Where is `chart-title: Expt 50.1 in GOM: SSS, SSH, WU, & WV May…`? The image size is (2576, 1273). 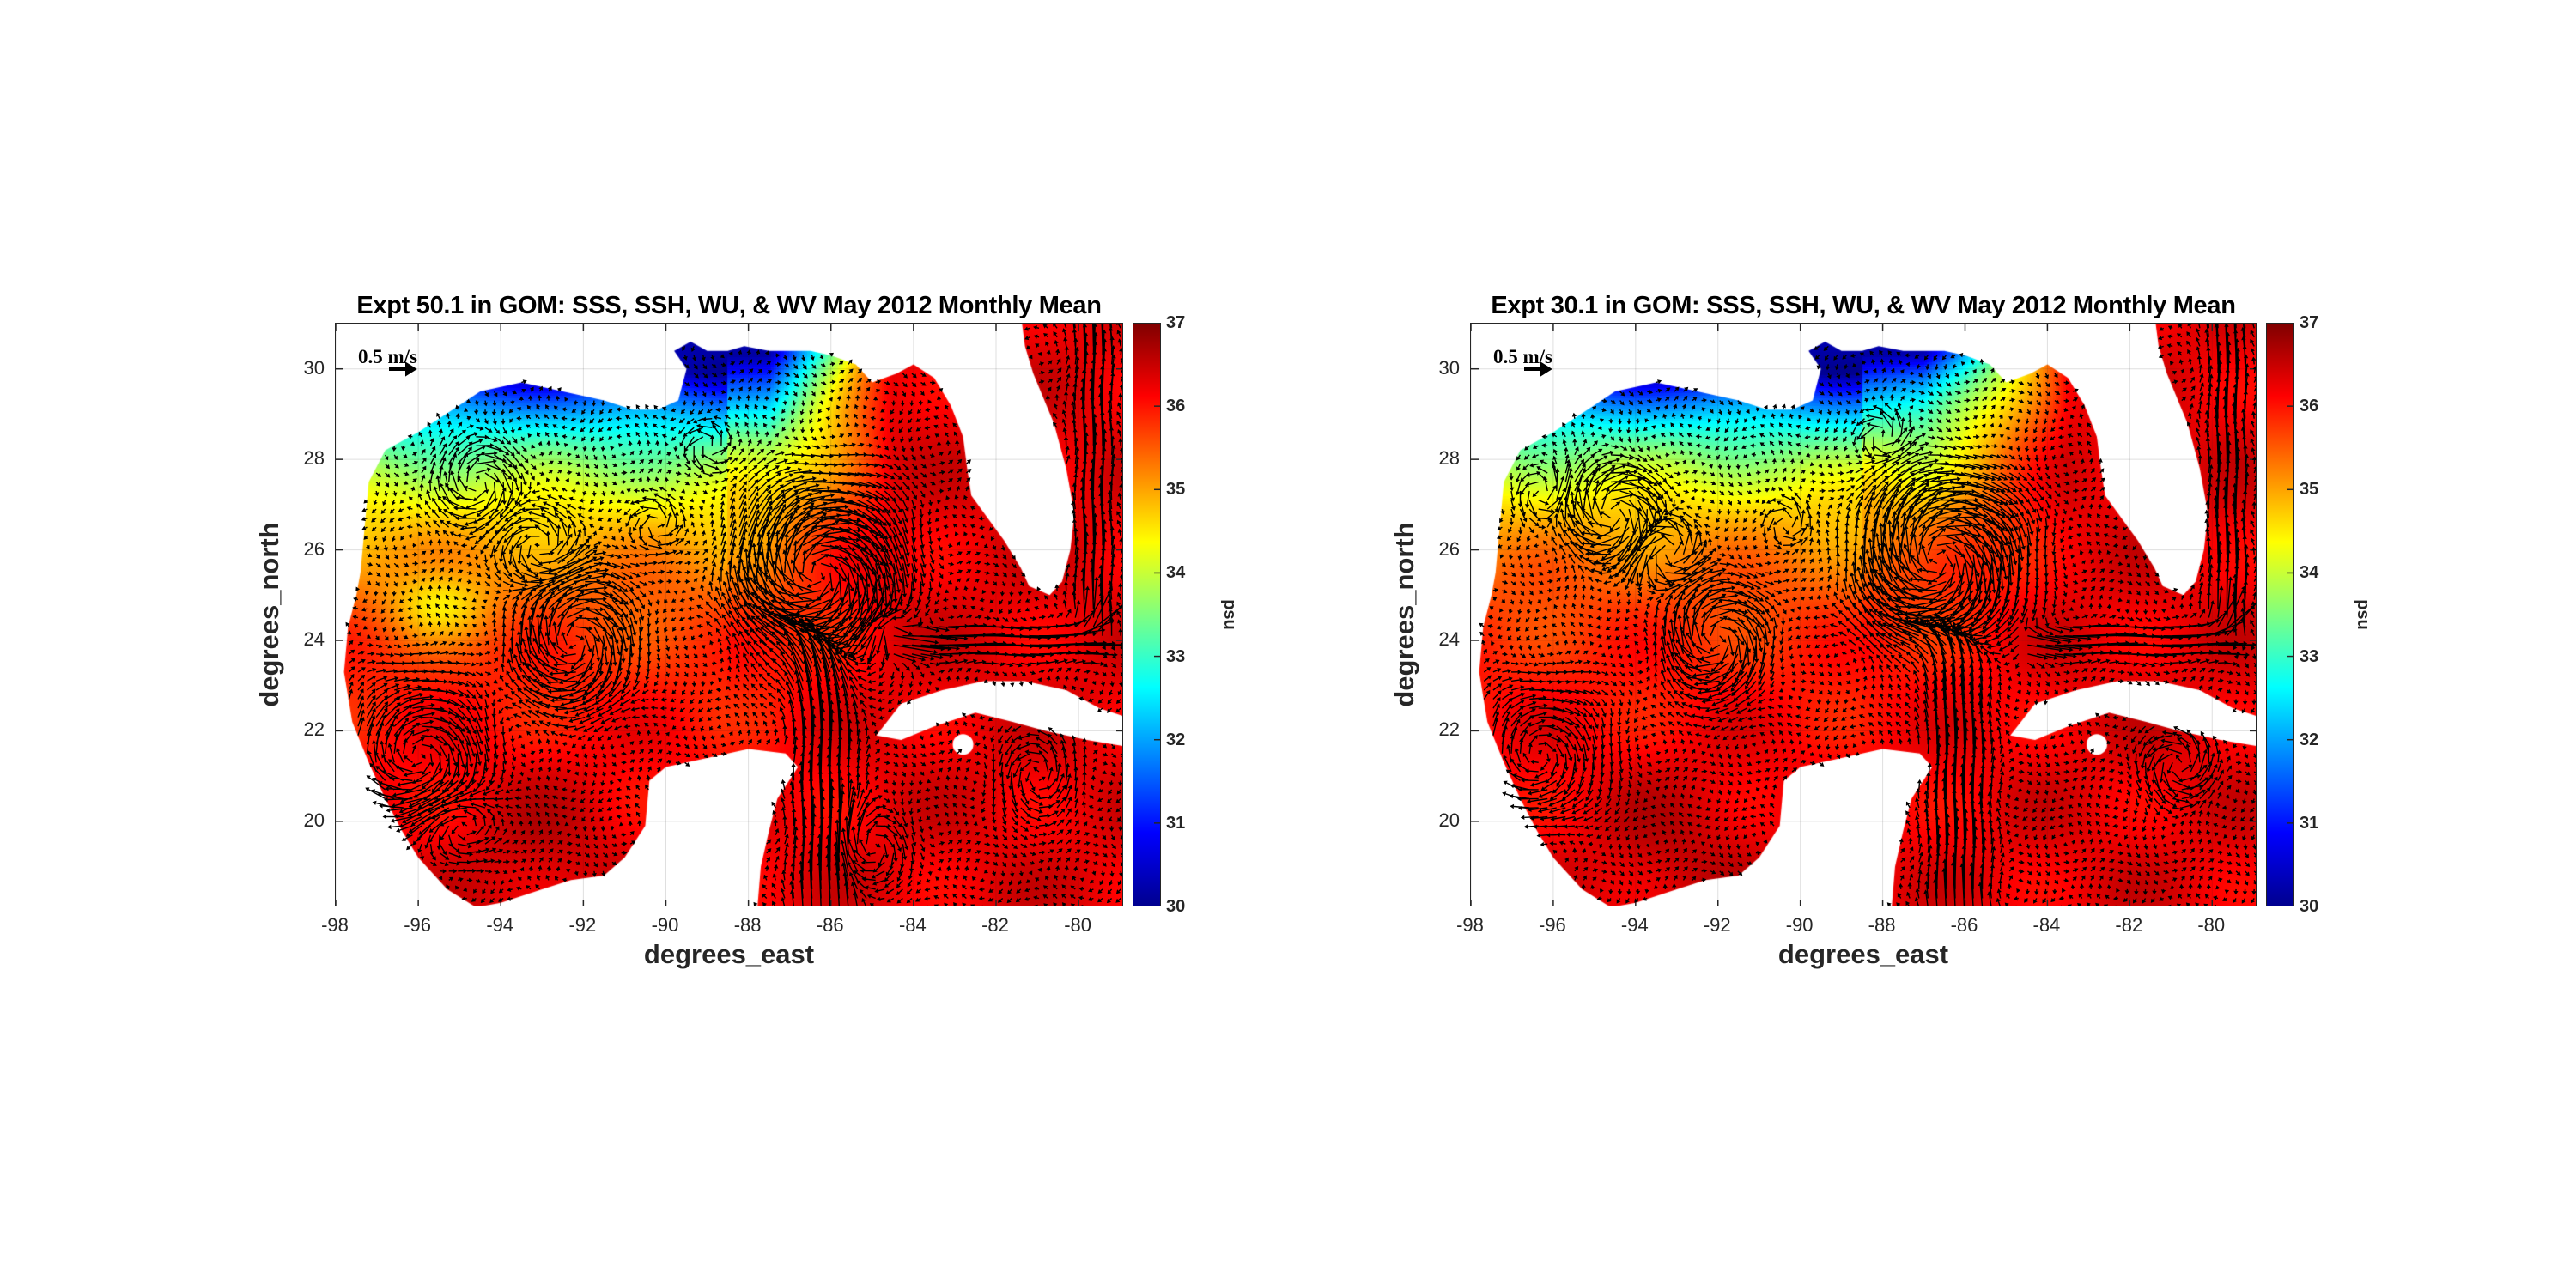 chart-title: Expt 50.1 in GOM: SSS, SSH, WU, & WV May… is located at coordinates (729, 306).